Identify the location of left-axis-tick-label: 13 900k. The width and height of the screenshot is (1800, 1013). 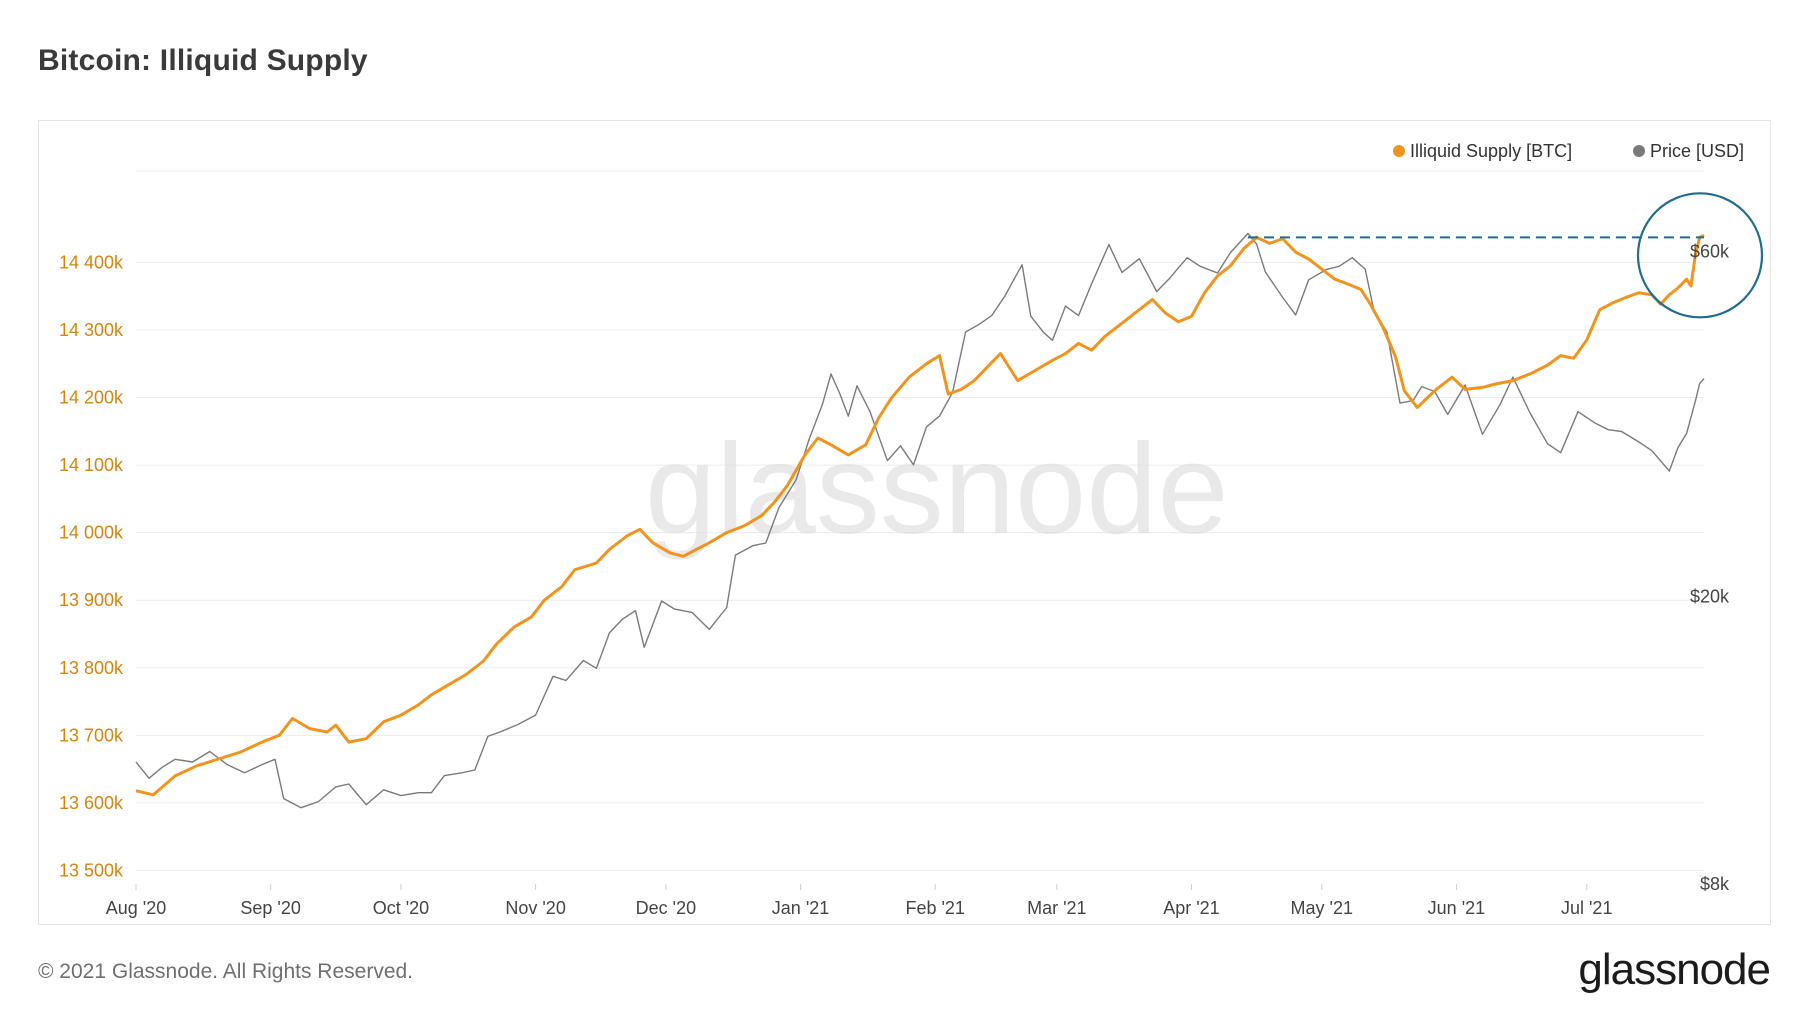
(91, 600).